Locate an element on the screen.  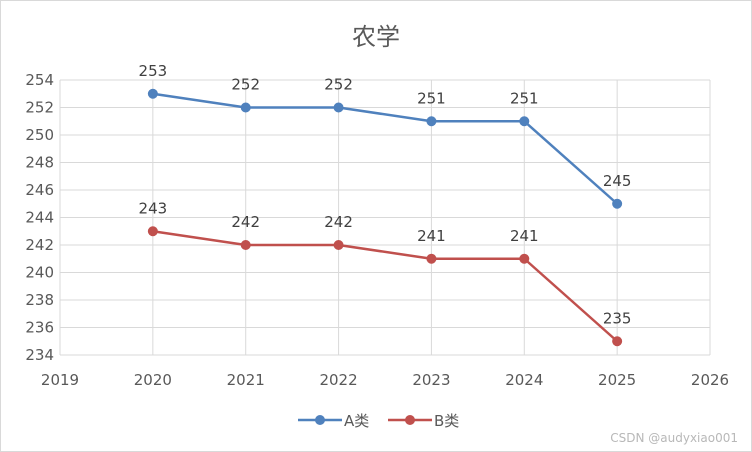
data-label: 235 is located at coordinates (617, 318).